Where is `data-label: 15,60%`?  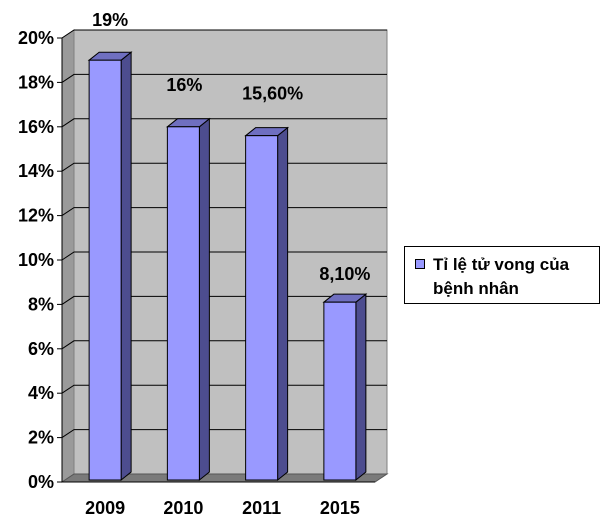
data-label: 15,60% is located at coordinates (272, 94).